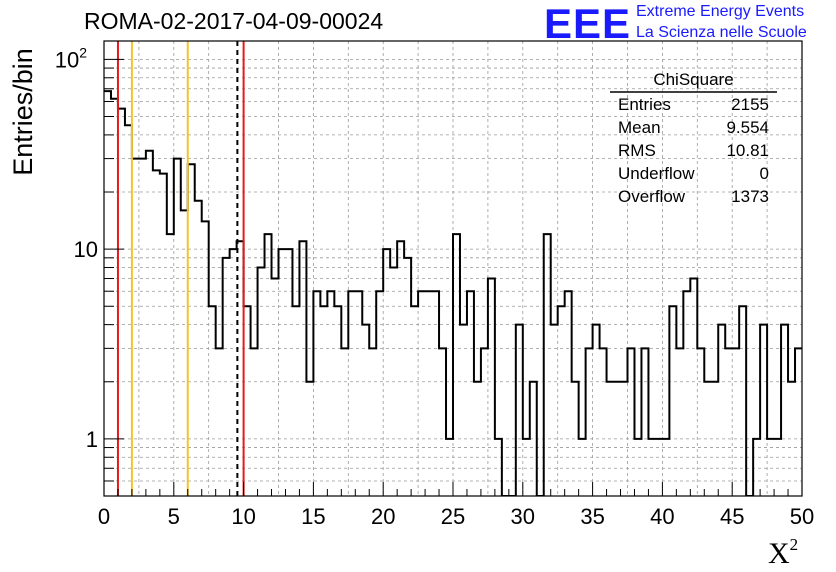 Image resolution: width=836 pixels, height=572 pixels. What do you see at coordinates (747, 150) in the screenshot?
I see `stats-row-value: 10.81` at bounding box center [747, 150].